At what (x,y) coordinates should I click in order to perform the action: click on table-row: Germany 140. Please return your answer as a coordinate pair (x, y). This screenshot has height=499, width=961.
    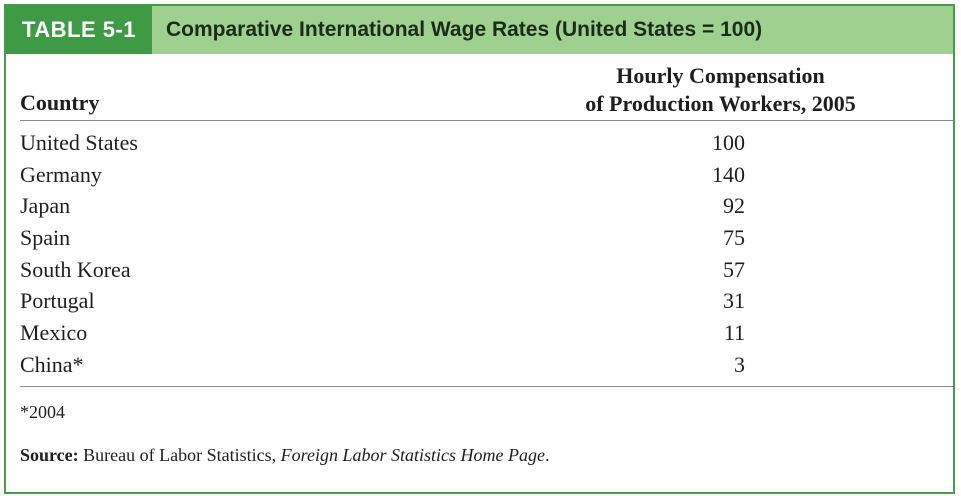
    Looking at the image, I should click on (486, 175).